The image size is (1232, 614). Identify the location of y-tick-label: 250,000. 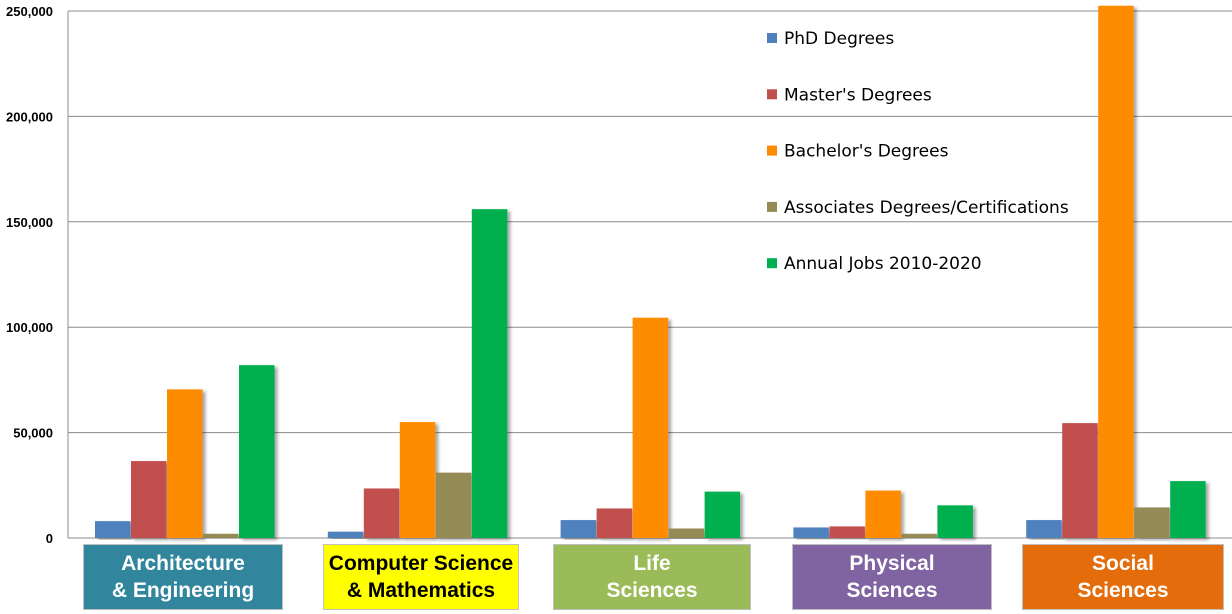
(29, 11).